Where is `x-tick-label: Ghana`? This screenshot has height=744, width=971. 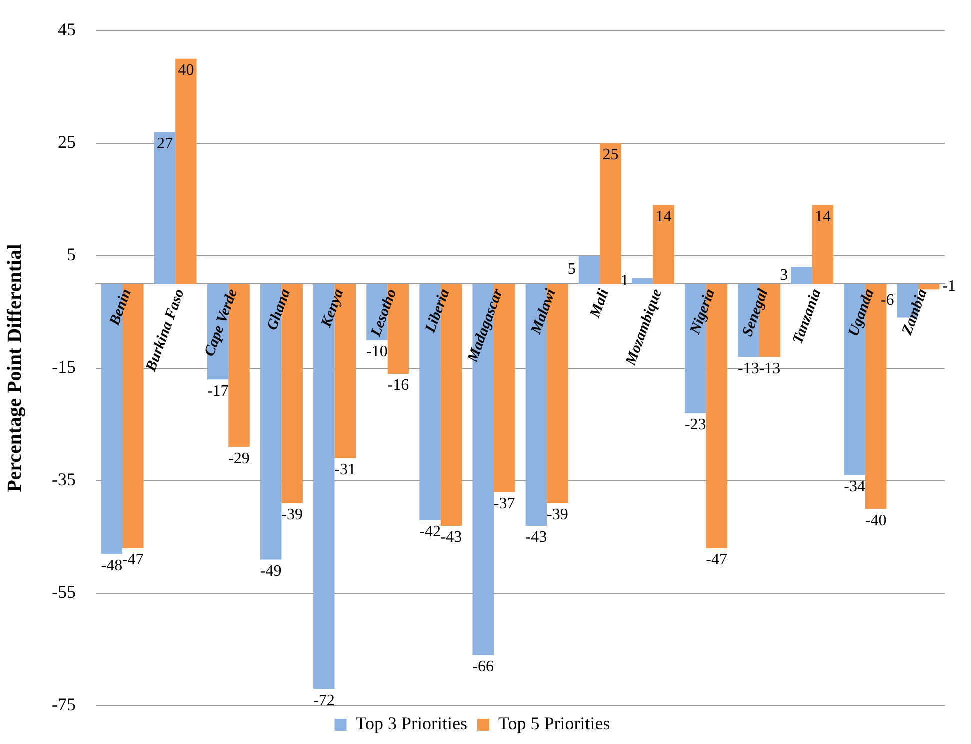
x-tick-label: Ghana is located at coordinates (279, 309).